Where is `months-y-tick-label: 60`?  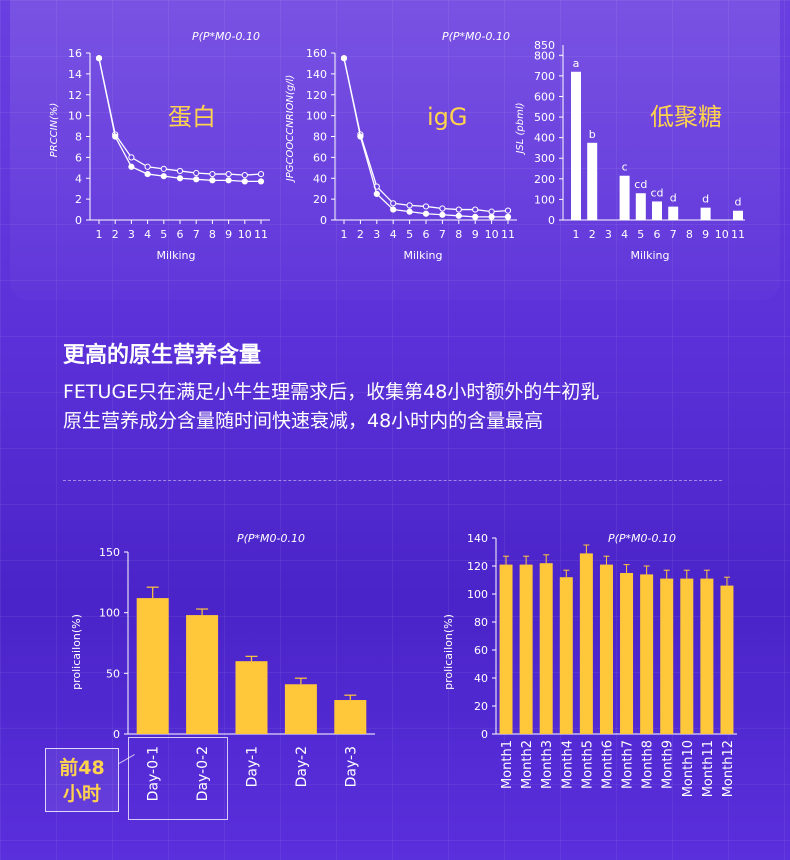
months-y-tick-label: 60 is located at coordinates (481, 650).